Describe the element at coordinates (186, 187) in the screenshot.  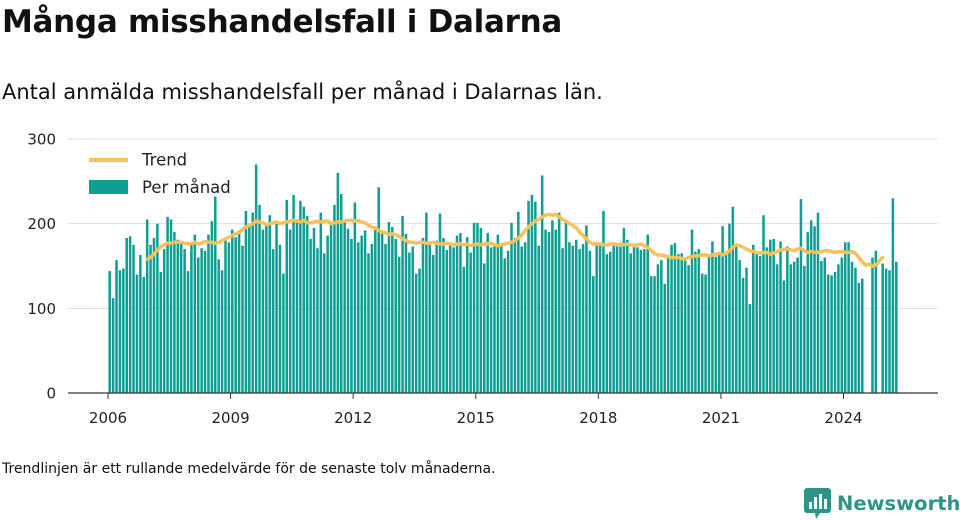
I see `legend-bar-label: Per månad` at that location.